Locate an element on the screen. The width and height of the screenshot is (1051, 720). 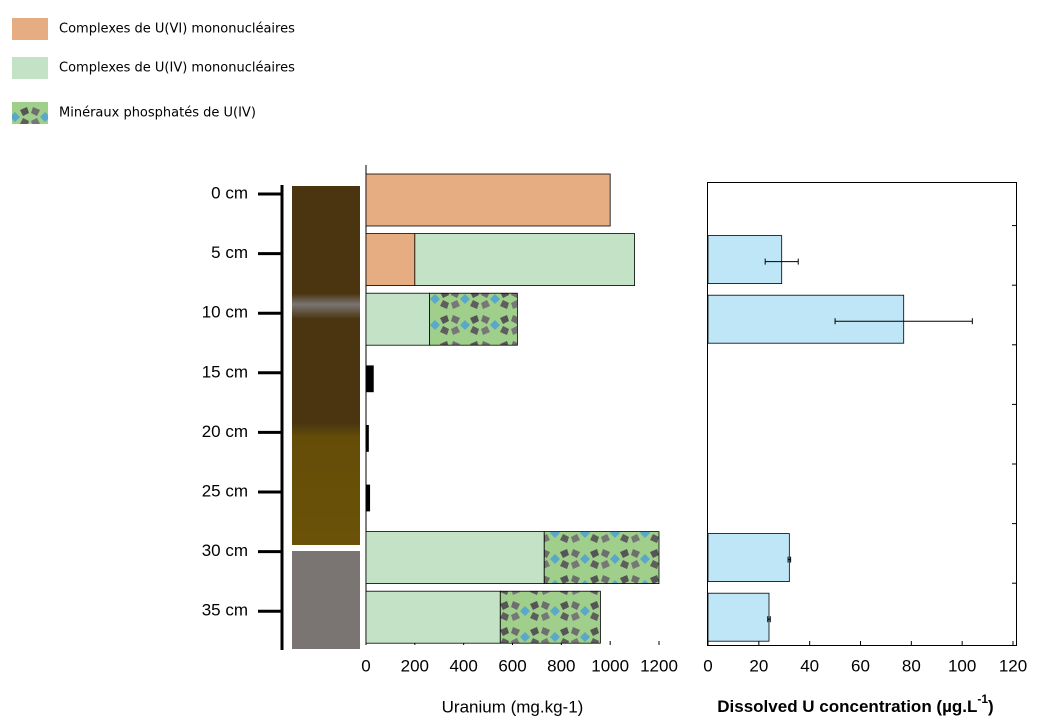
depth-label: 35 cm is located at coordinates (225, 610).